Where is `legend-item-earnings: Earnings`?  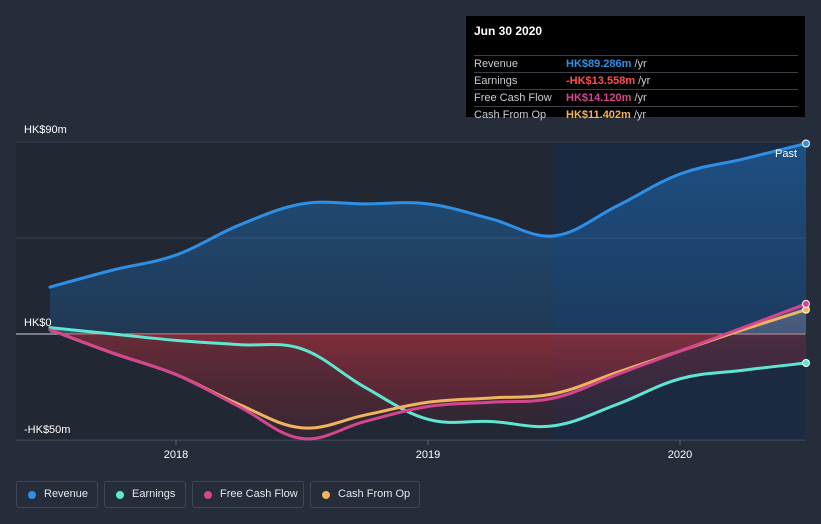 legend-item-earnings: Earnings is located at coordinates (145, 494).